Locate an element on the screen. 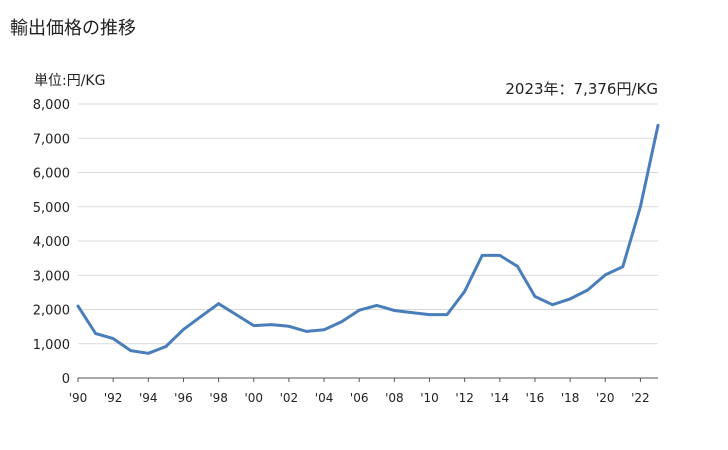 This screenshot has width=728, height=450. data-point-2021 is located at coordinates (623, 267).